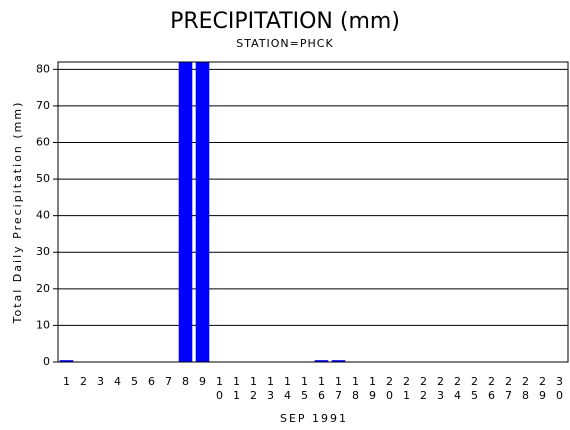 This screenshot has height=430, width=570. What do you see at coordinates (46, 361) in the screenshot?
I see `y-tick-label: 0` at bounding box center [46, 361].